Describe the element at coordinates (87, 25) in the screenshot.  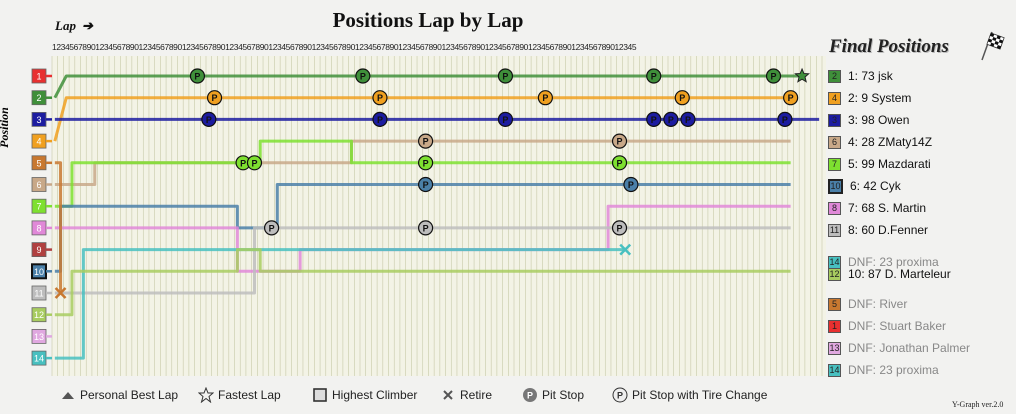
I see `arrow-right-icon: ➔` at that location.